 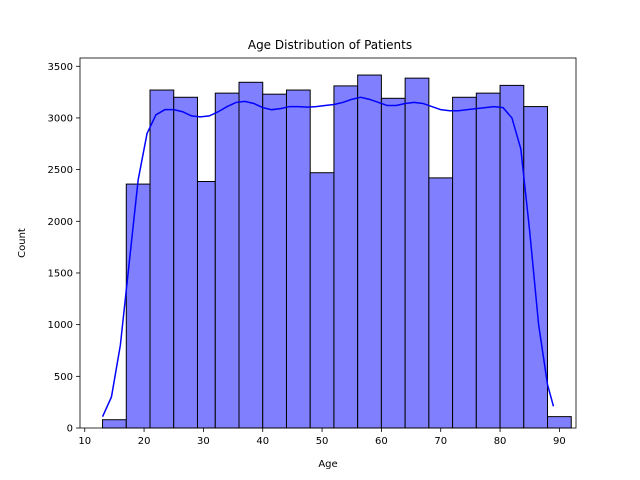 I want to click on y-tick-label: 0, so click(x=70, y=429).